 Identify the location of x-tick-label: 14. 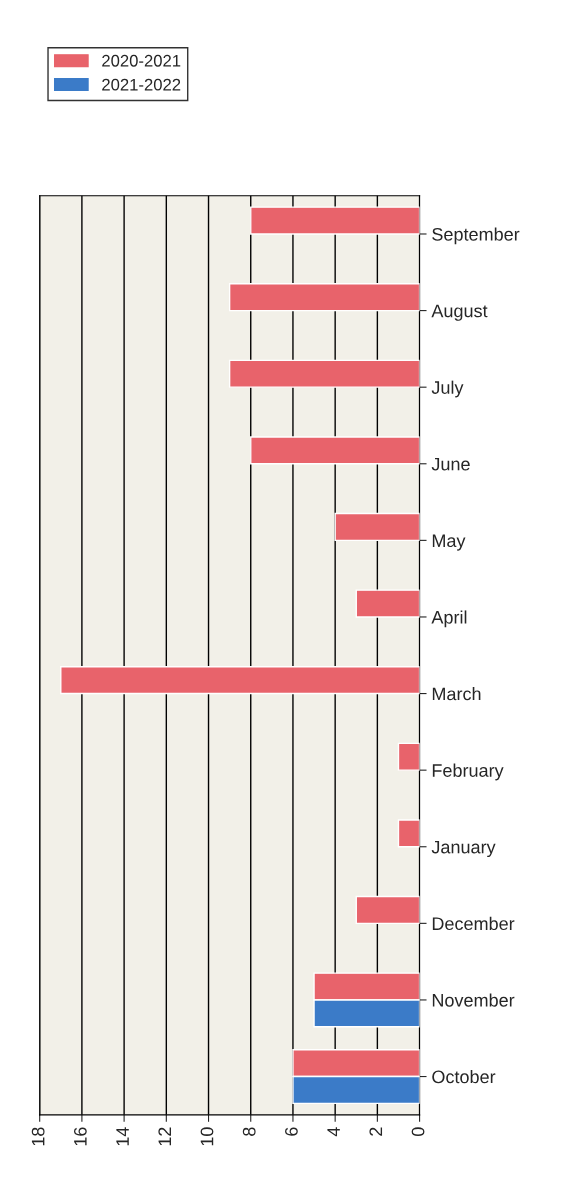
(122, 1136).